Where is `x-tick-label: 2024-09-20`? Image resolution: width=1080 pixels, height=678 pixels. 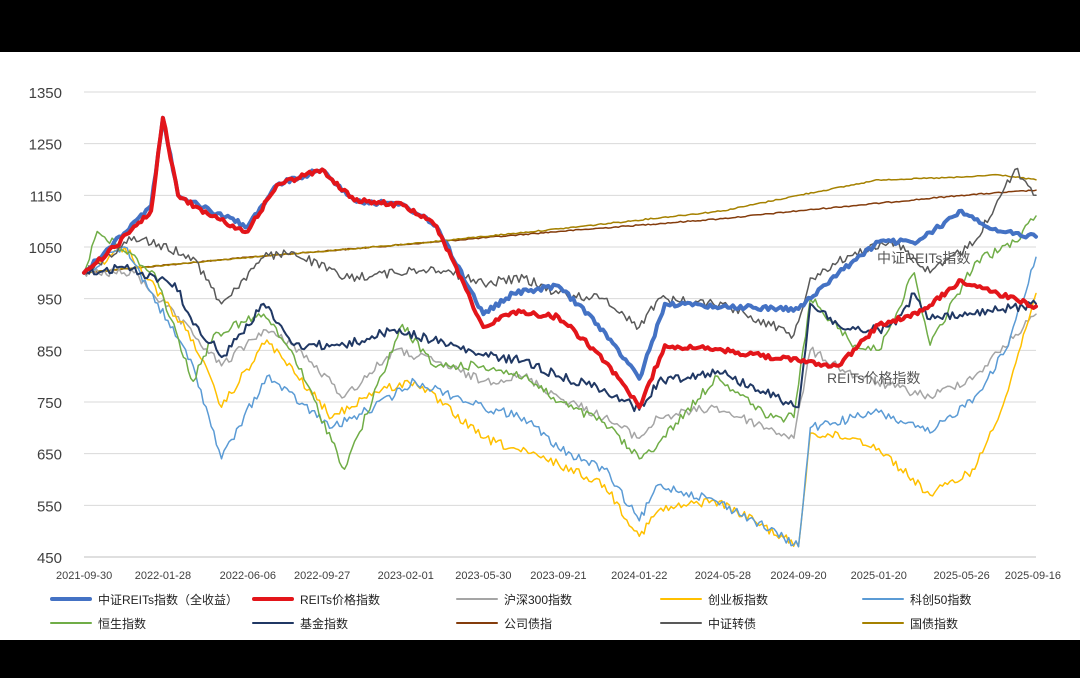
x-tick-label: 2024-09-20 is located at coordinates (798, 576).